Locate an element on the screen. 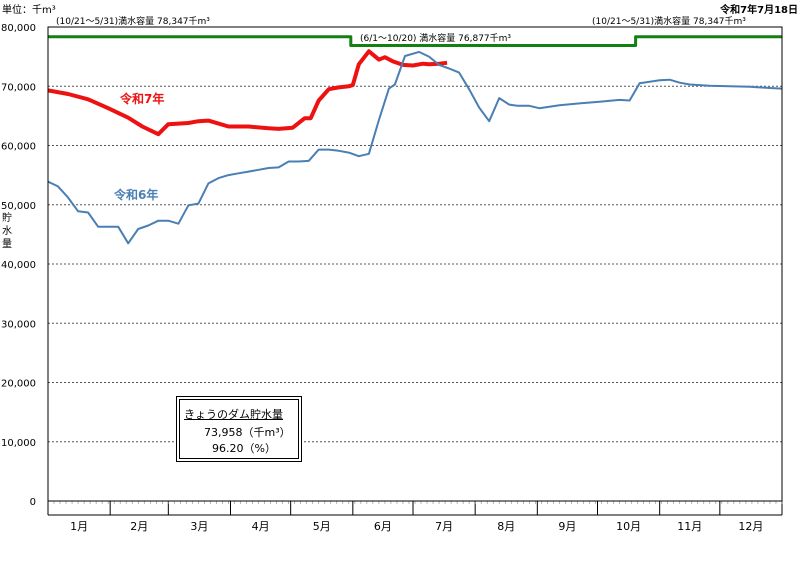  y-tick-label: 20,000 is located at coordinates (18, 384).